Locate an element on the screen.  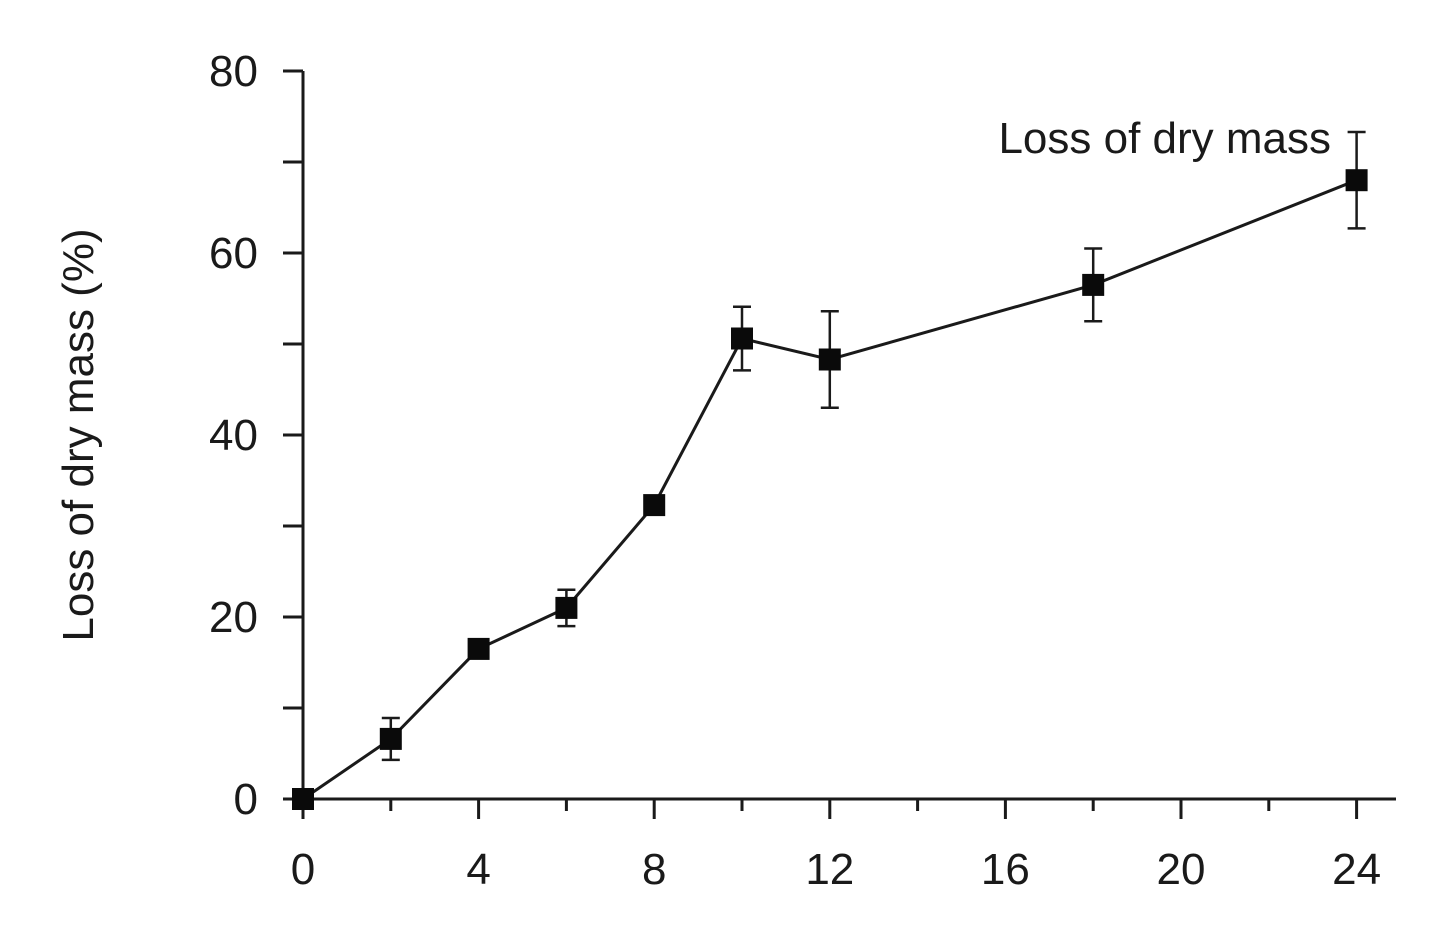
y-tick-label: 60 is located at coordinates (233, 253).